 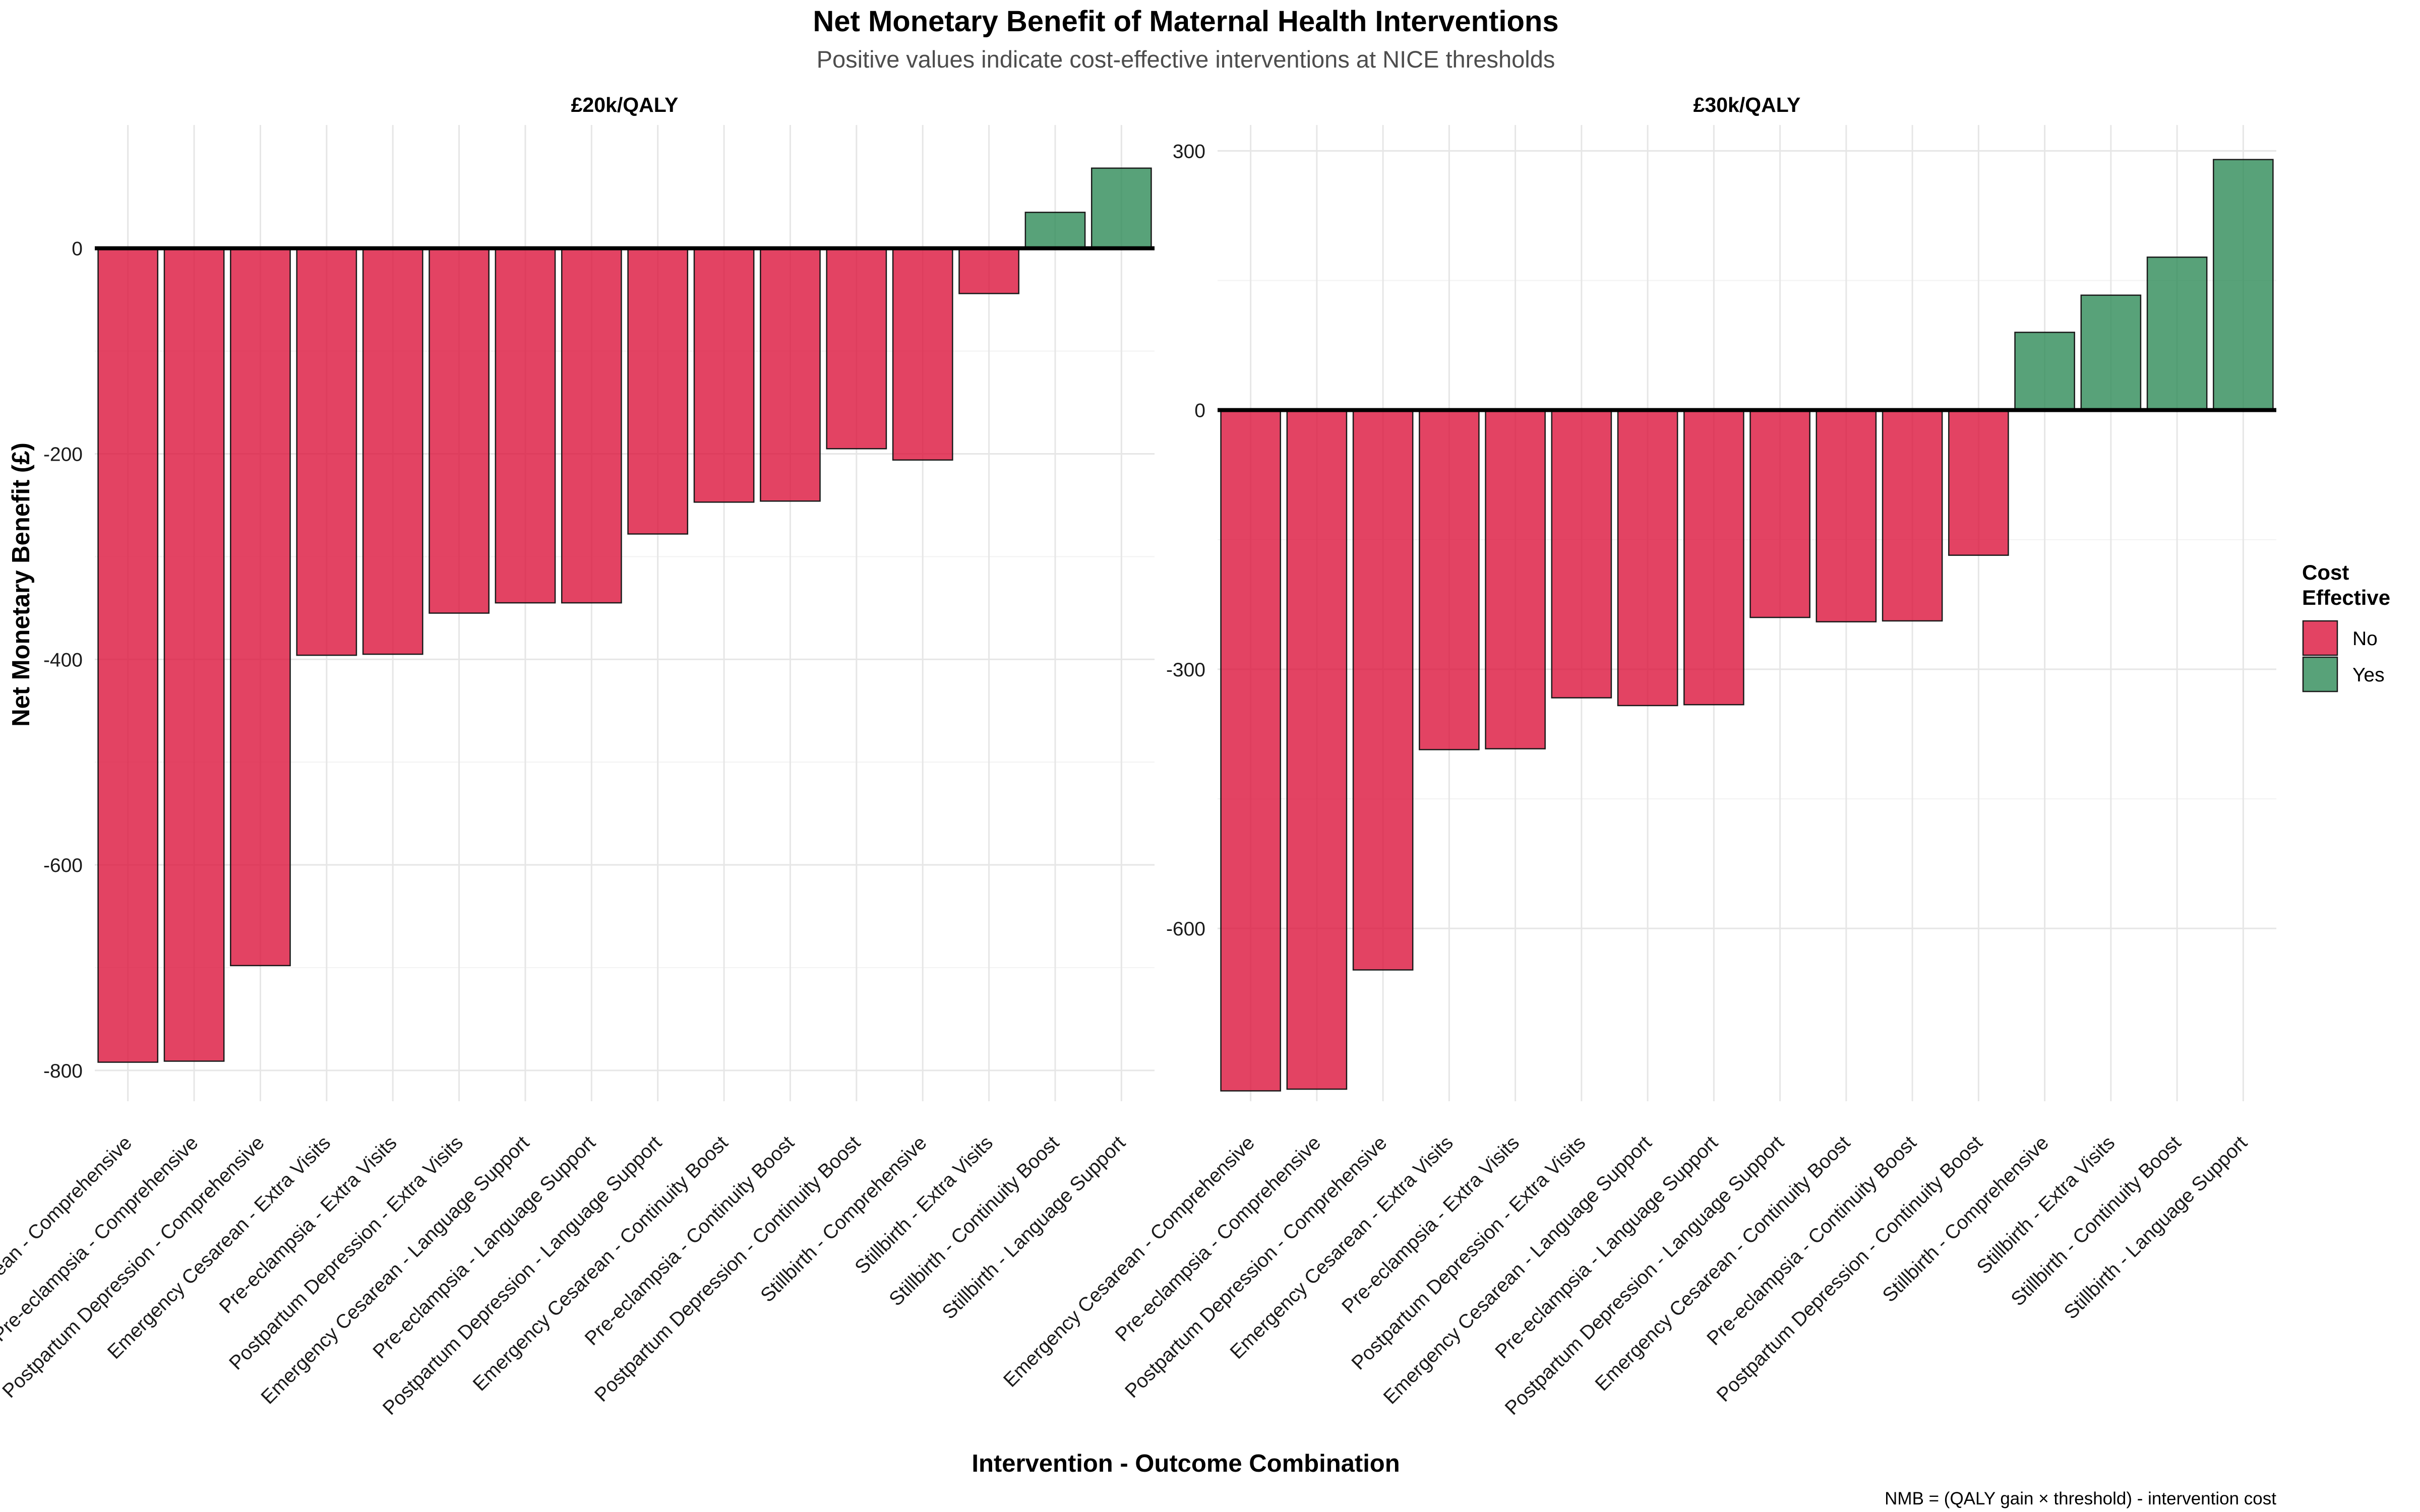 I want to click on x-axis-title: Intervention - Outcome Combination, so click(x=1186, y=1463).